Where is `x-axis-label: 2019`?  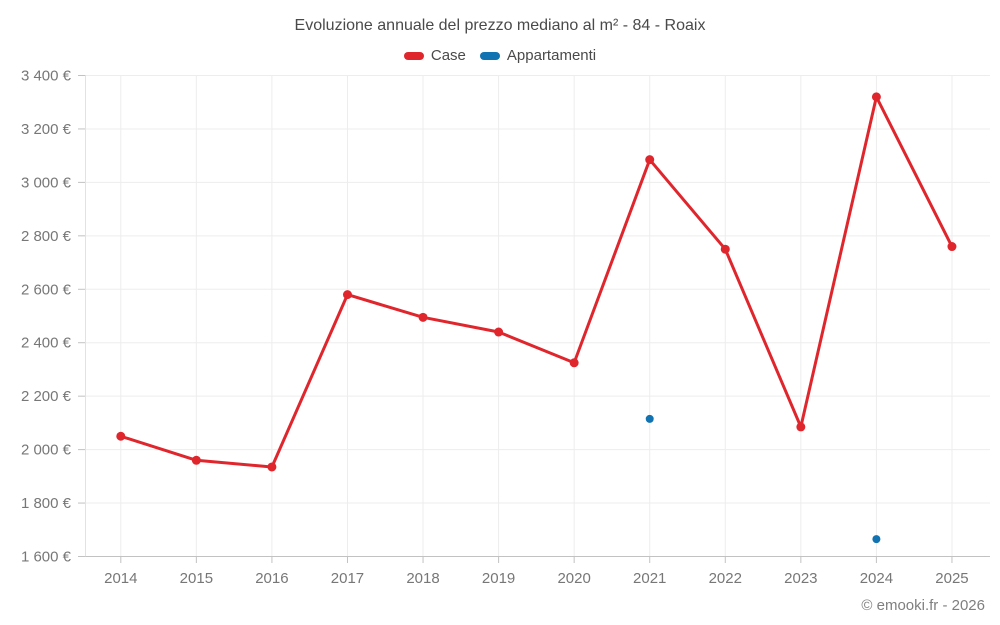 x-axis-label: 2019 is located at coordinates (498, 578).